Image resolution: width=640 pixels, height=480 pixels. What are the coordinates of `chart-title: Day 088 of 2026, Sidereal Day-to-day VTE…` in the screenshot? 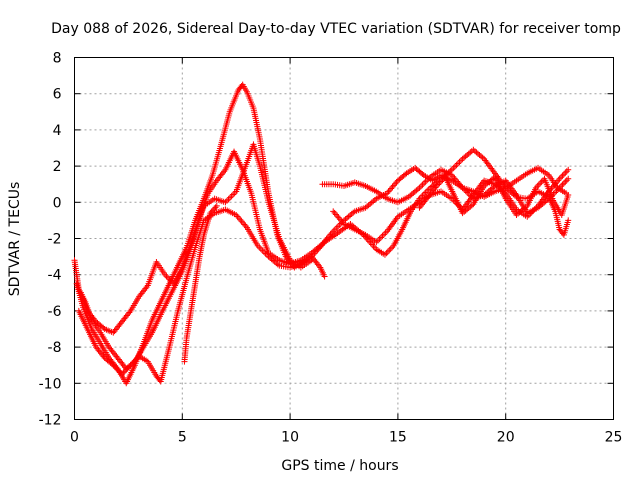 It's located at (336, 29).